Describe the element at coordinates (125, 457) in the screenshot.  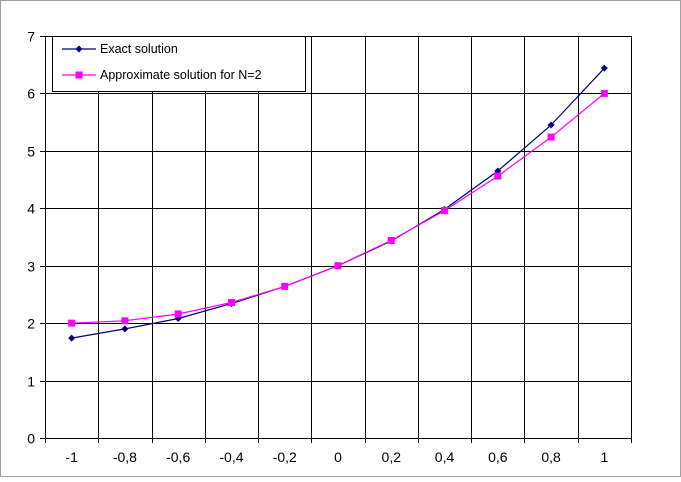
I see `x-tick-label: -0,8` at that location.